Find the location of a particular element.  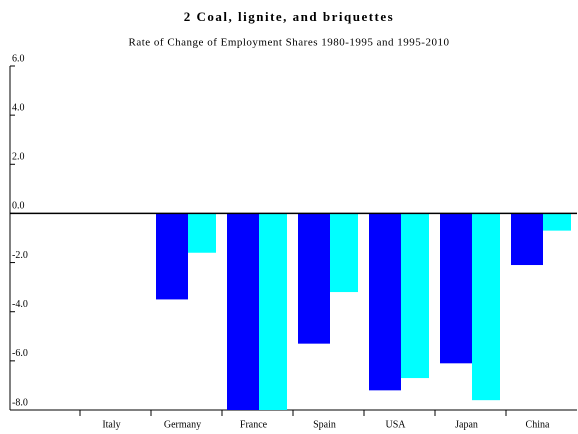

y-tick-label: 6.0 is located at coordinates (18, 58).